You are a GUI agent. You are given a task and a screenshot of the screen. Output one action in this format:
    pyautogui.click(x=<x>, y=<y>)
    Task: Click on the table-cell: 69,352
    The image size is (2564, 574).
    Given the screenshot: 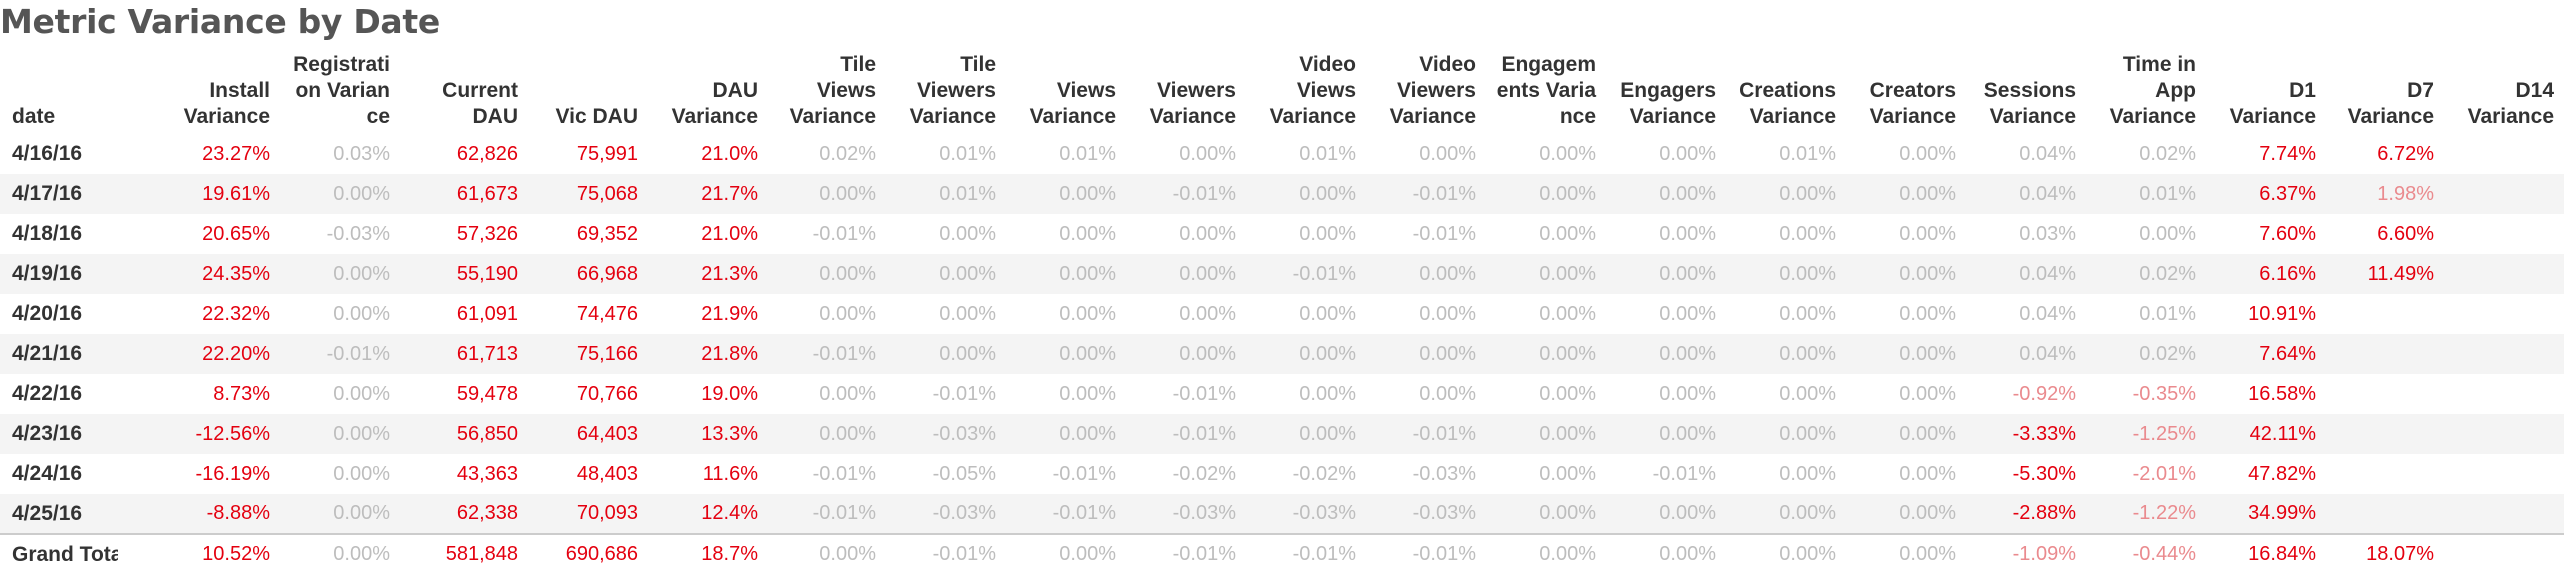 What is the action you would take?
    pyautogui.click(x=607, y=233)
    